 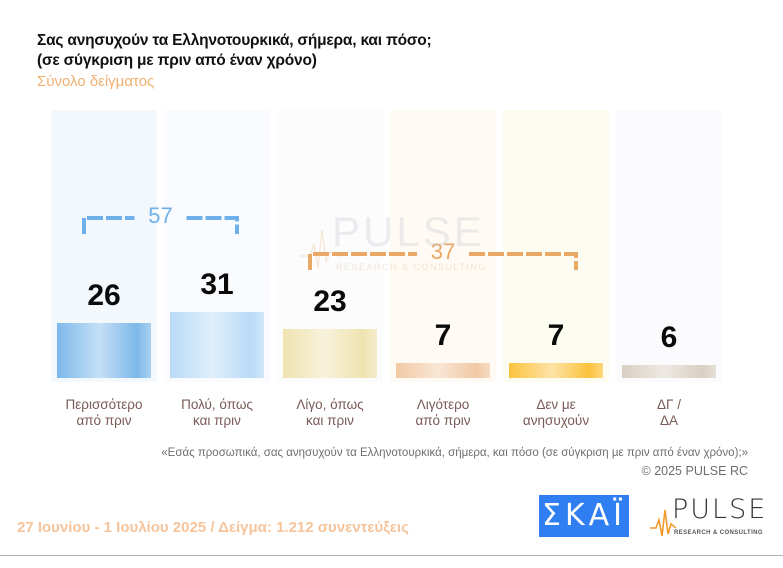 I want to click on watermark-word: PULSE, so click(x=408, y=231).